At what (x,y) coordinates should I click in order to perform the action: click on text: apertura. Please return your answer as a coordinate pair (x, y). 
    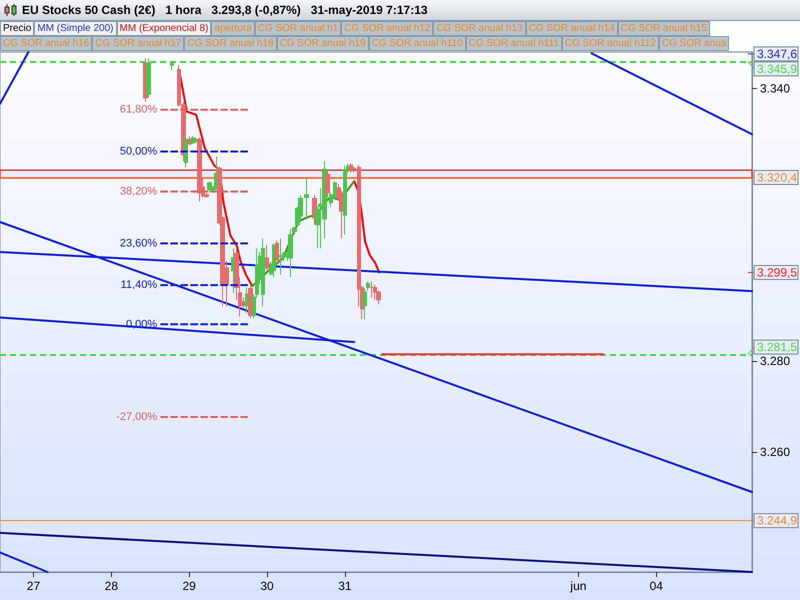
    Looking at the image, I should click on (233, 28).